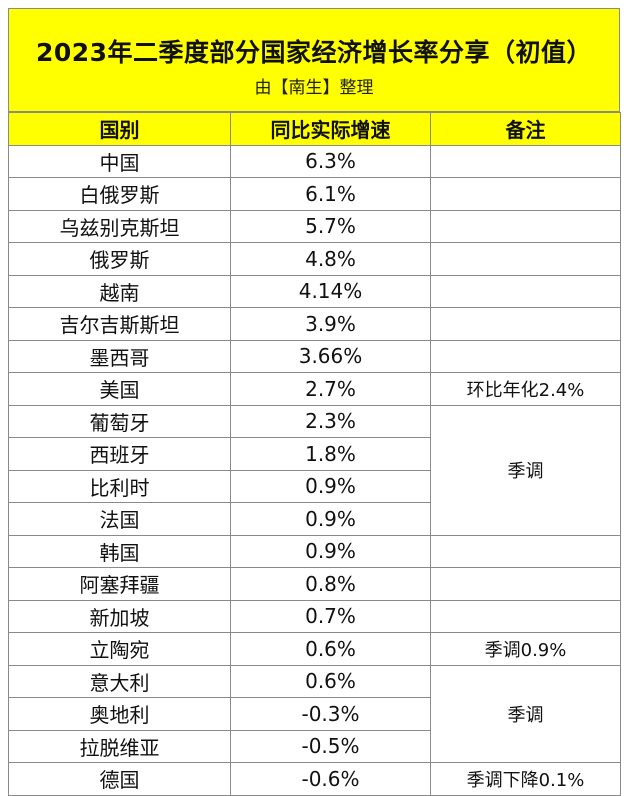  Describe the element at coordinates (330, 421) in the screenshot. I see `growth-cell: 2.3%` at that location.